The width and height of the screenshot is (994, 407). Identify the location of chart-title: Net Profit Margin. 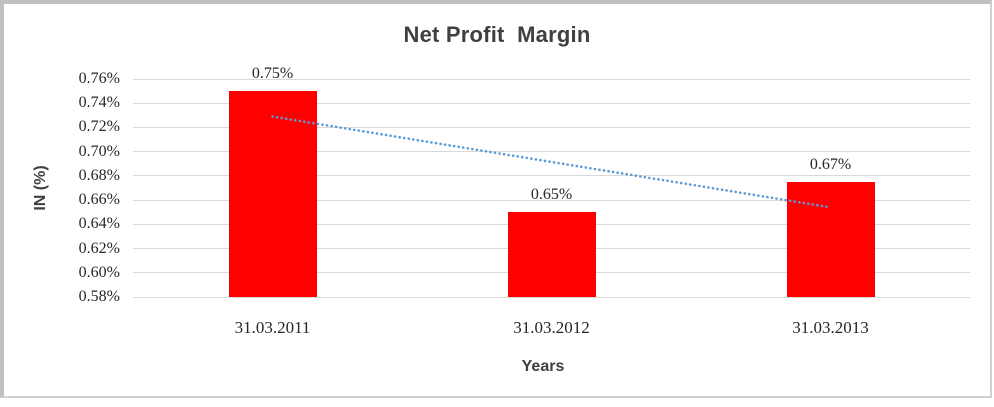
(497, 34).